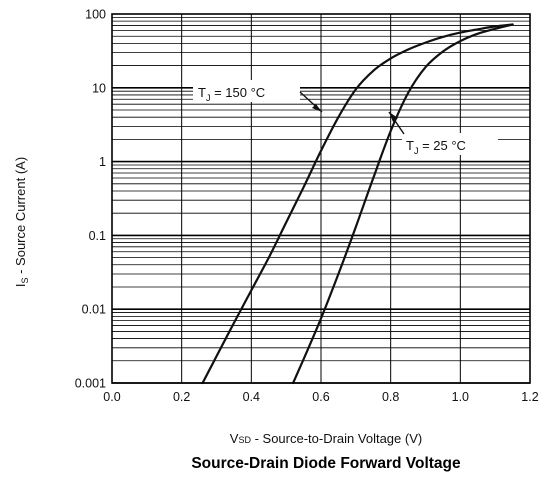 This screenshot has width=544, height=484. Describe the element at coordinates (390, 397) in the screenshot. I see `x-tick-label: 0.8` at that location.